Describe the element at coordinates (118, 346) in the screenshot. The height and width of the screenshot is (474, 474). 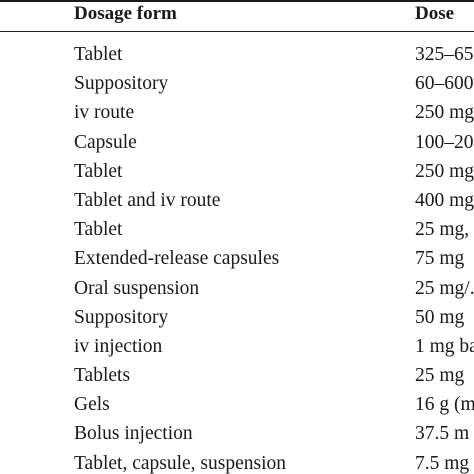
I see `dosage-form-cell: iv injection` at that location.